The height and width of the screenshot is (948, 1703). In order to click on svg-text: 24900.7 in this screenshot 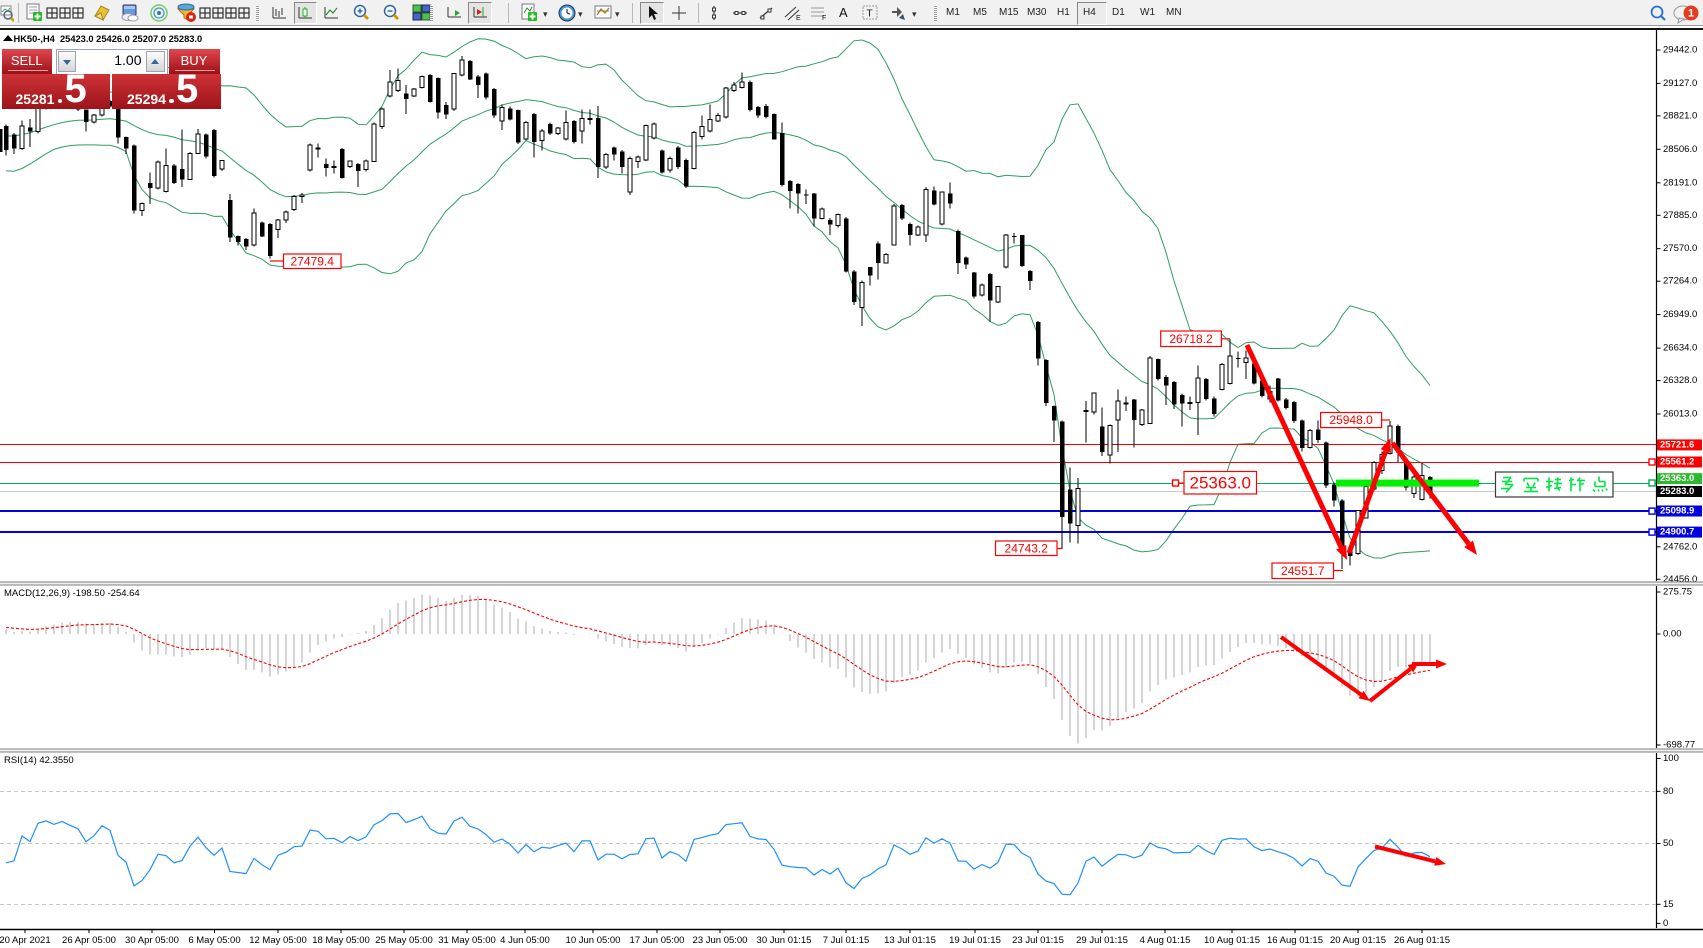, I will do `click(1677, 532)`.